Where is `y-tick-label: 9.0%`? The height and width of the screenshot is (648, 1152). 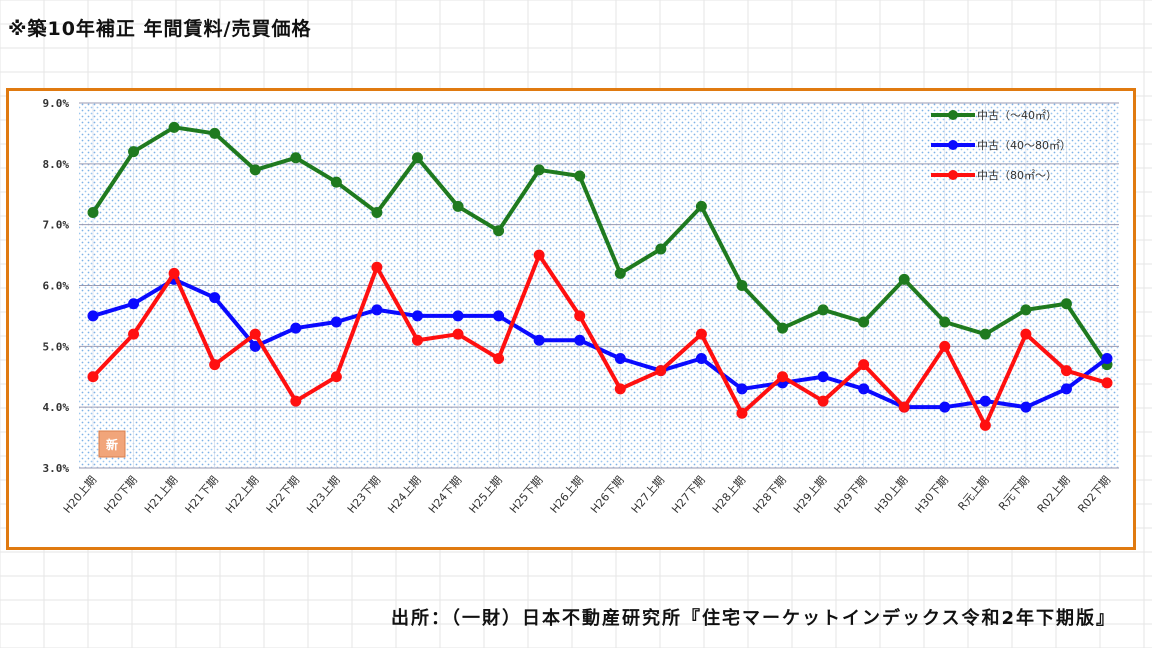
y-tick-label: 9.0% is located at coordinates (56, 103).